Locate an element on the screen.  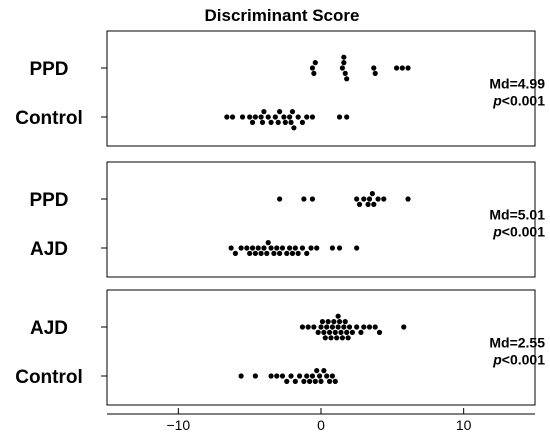
group-label: Control is located at coordinates (49, 118).